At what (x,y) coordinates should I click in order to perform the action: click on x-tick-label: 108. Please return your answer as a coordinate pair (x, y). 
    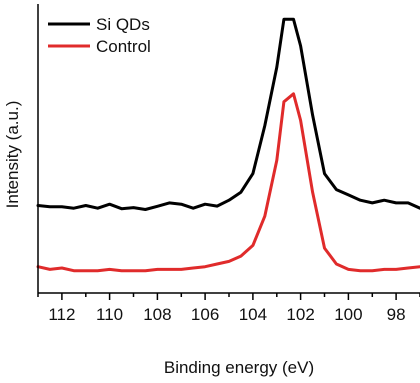
    Looking at the image, I should click on (157, 314).